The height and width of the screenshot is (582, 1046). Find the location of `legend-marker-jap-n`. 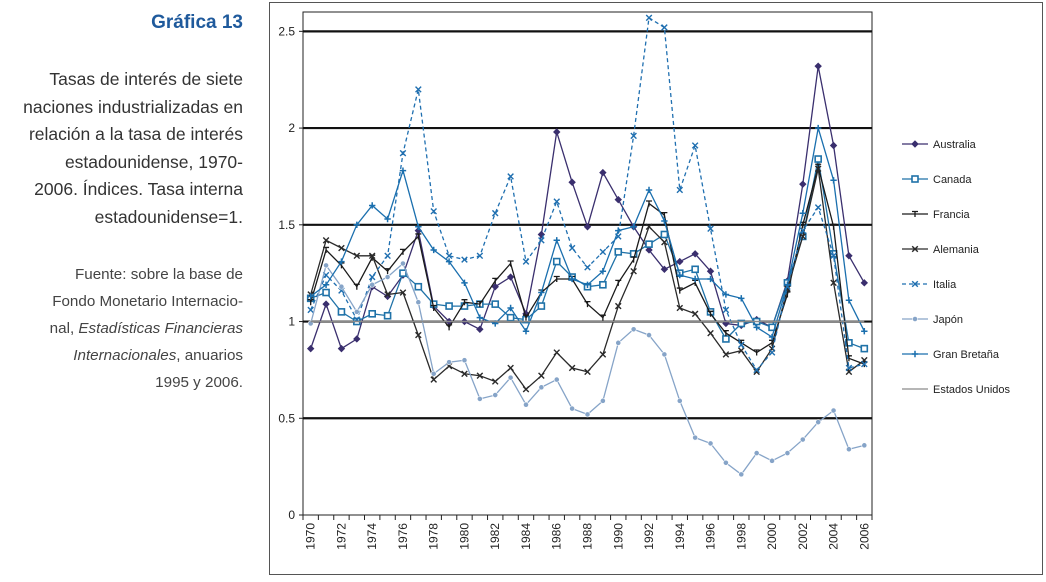

legend-marker-jap-n is located at coordinates (915, 319).